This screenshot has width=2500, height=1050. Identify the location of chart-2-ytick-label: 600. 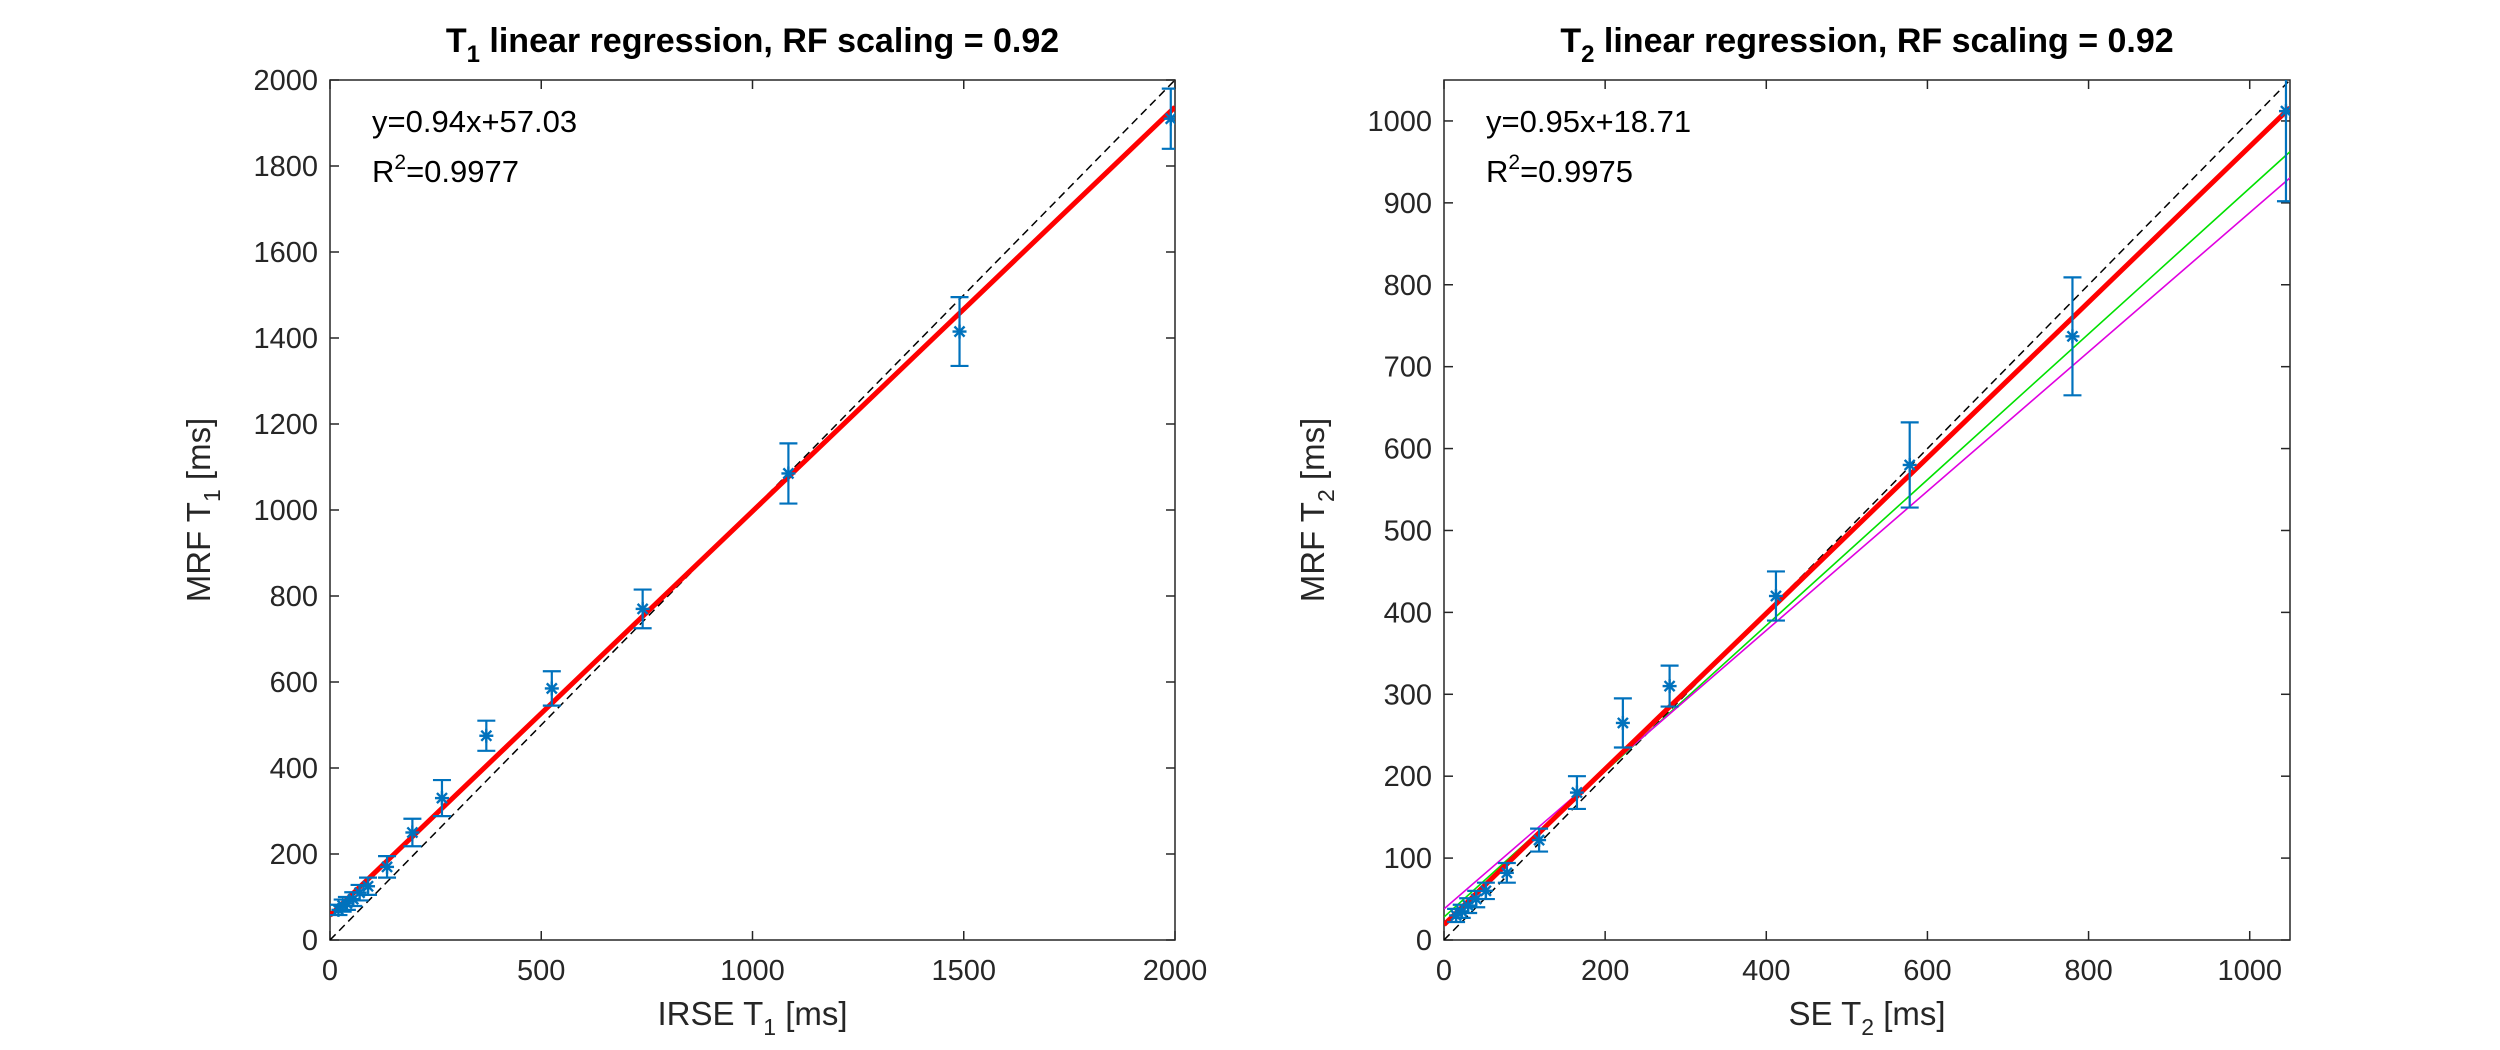
(1408, 450).